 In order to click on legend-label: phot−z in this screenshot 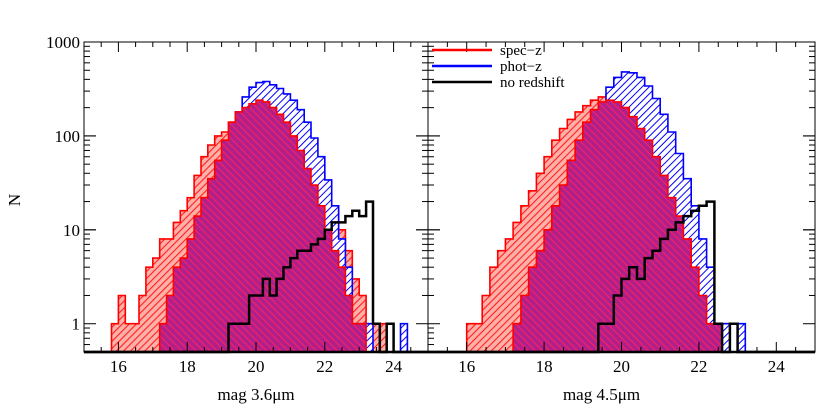, I will do `click(521, 67)`.